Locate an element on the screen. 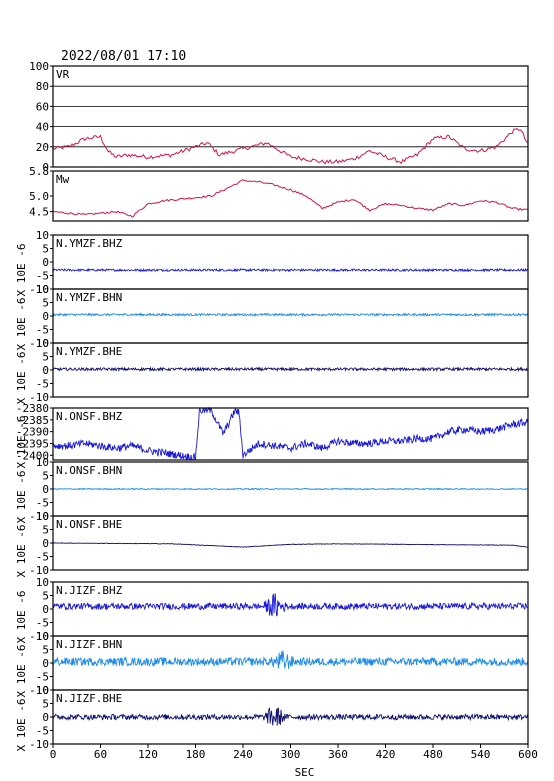 The image size is (554, 781). y-tick-label: 5.8 is located at coordinates (39, 171).